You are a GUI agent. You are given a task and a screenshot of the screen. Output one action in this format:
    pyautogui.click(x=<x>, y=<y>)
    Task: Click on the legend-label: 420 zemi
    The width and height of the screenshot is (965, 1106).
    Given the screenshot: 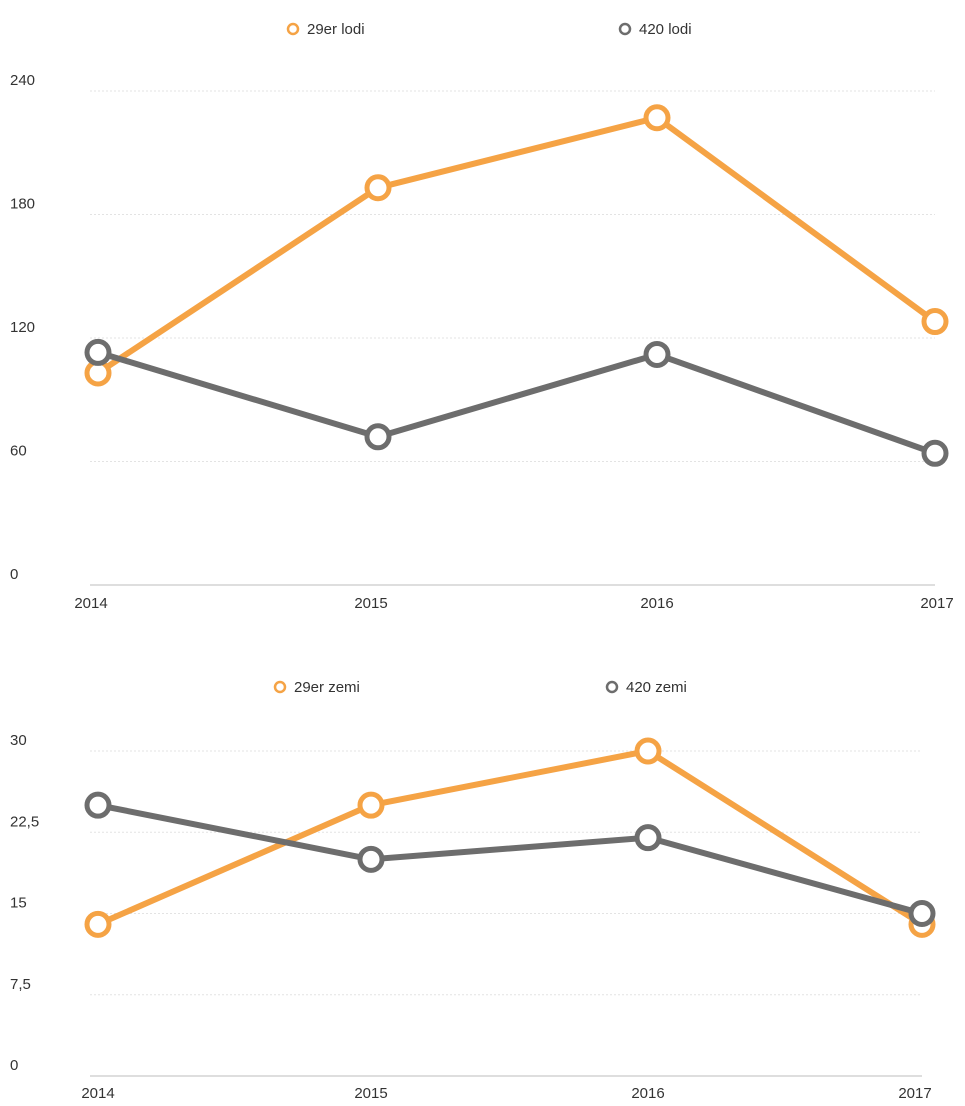 What is the action you would take?
    pyautogui.click(x=656, y=687)
    